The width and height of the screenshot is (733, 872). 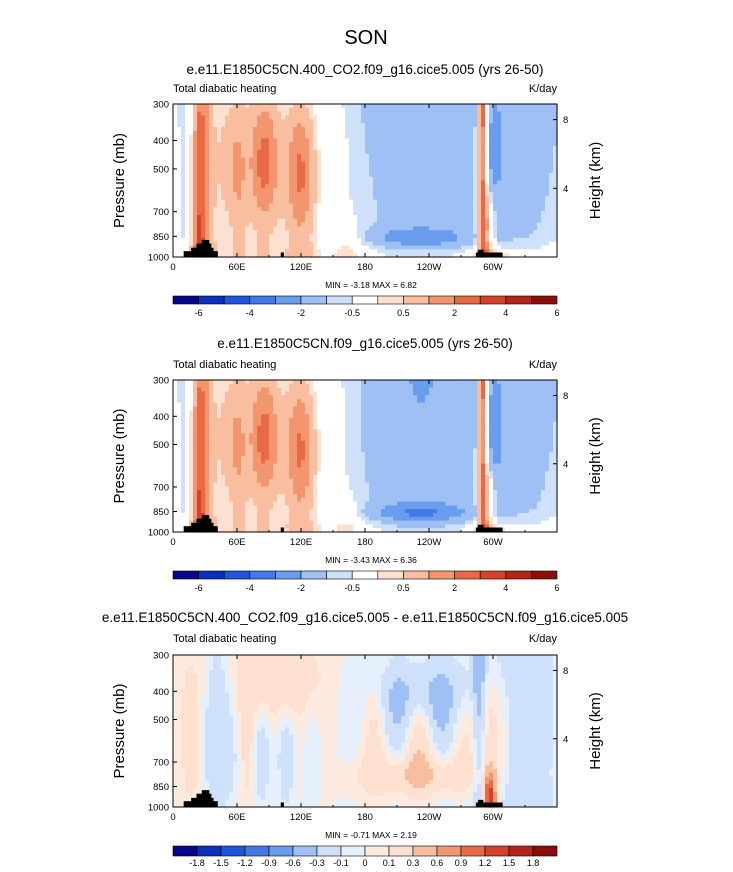 I want to click on colorbar-swatch, so click(x=211, y=300).